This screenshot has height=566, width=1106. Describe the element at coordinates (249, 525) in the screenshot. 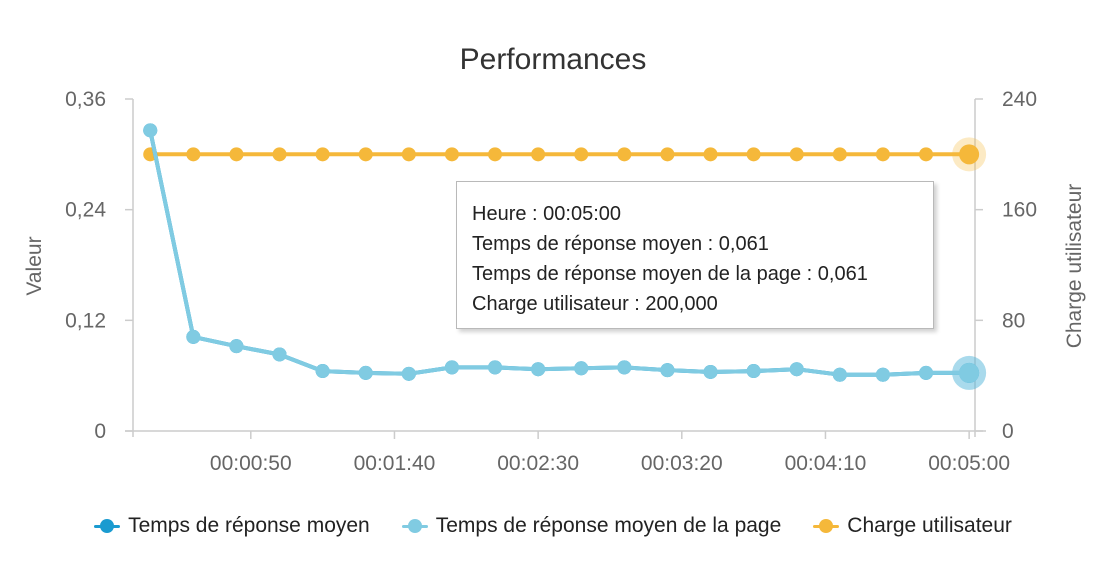

I see `legend-label: Temps de réponse moyen` at that location.